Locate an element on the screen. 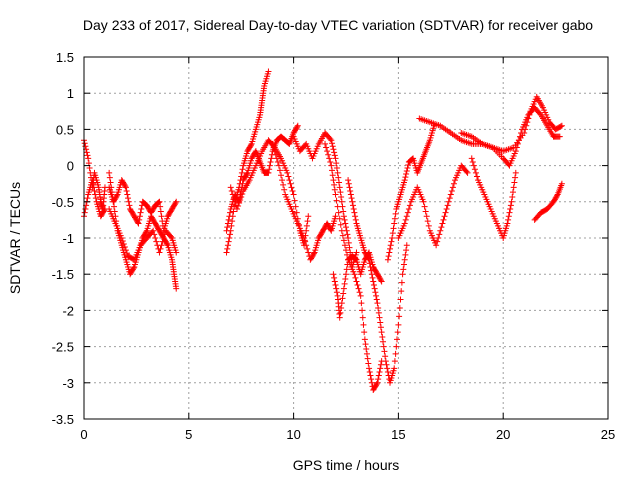  x-tick-label: 5 is located at coordinates (188, 434).